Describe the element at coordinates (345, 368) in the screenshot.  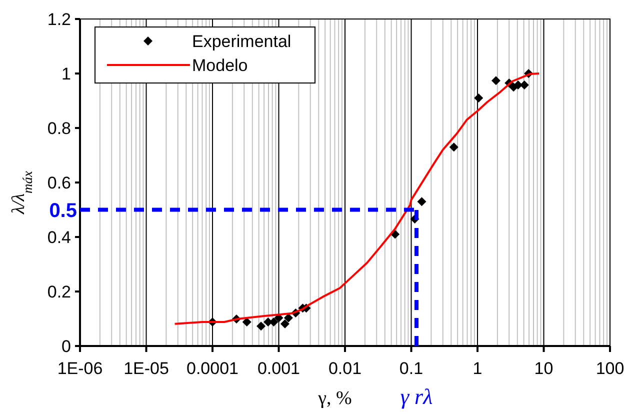
I see `x-tick-label: 0.01` at that location.